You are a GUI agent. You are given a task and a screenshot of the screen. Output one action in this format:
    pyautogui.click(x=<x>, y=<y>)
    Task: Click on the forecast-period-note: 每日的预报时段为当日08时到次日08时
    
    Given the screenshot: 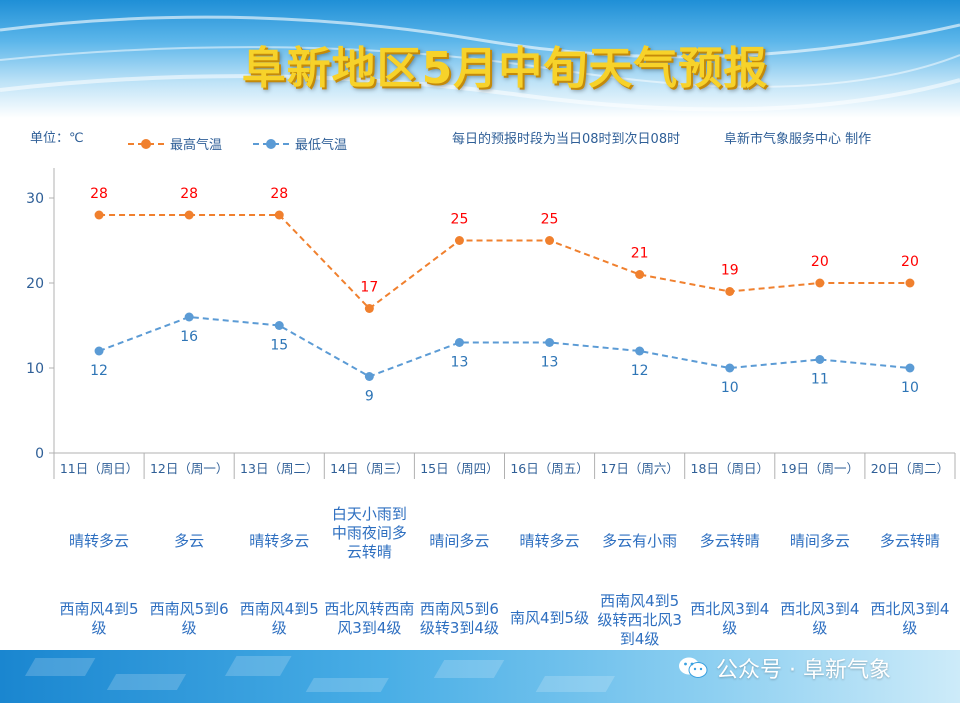 What is the action you would take?
    pyautogui.click(x=566, y=139)
    